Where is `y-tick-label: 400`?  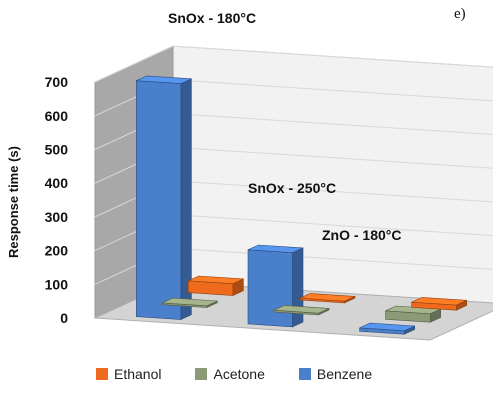
y-tick-label: 400 is located at coordinates (57, 183).